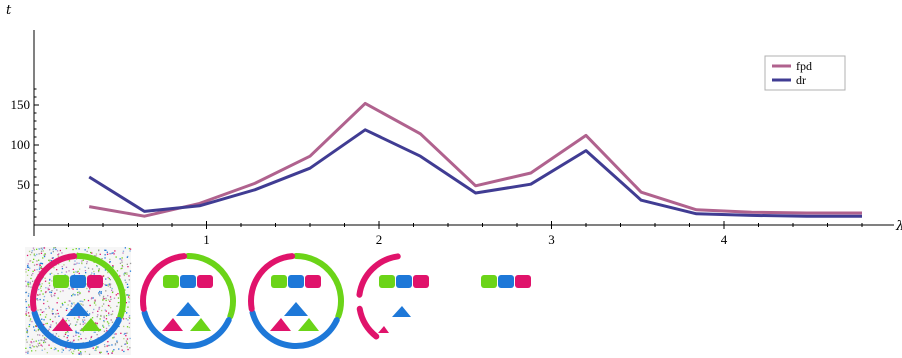 This screenshot has height=358, width=902. What do you see at coordinates (805, 73) in the screenshot?
I see `legend-box` at bounding box center [805, 73].